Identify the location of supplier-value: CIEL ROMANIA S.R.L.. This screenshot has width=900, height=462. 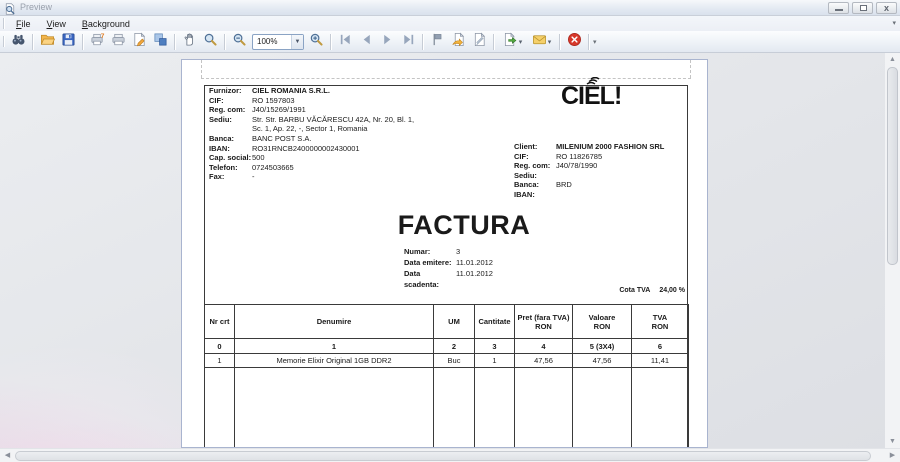
(291, 90).